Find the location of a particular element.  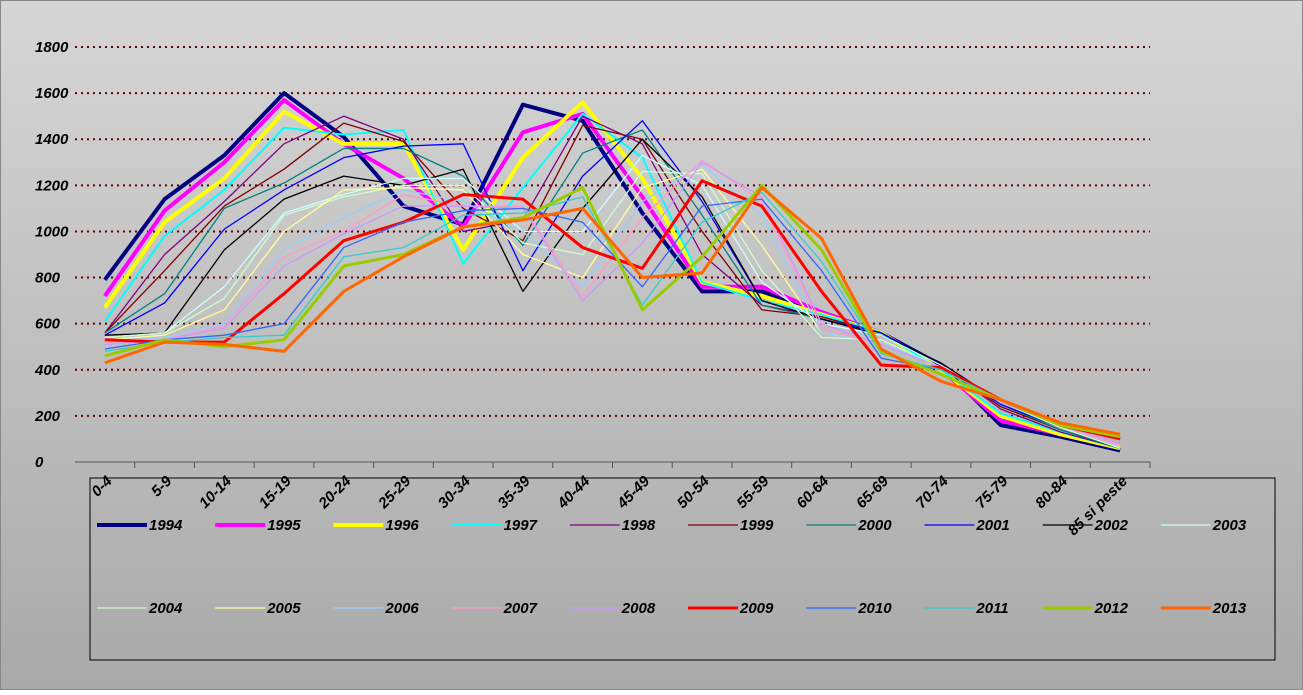

legend-label: 2009 is located at coordinates (756, 608).